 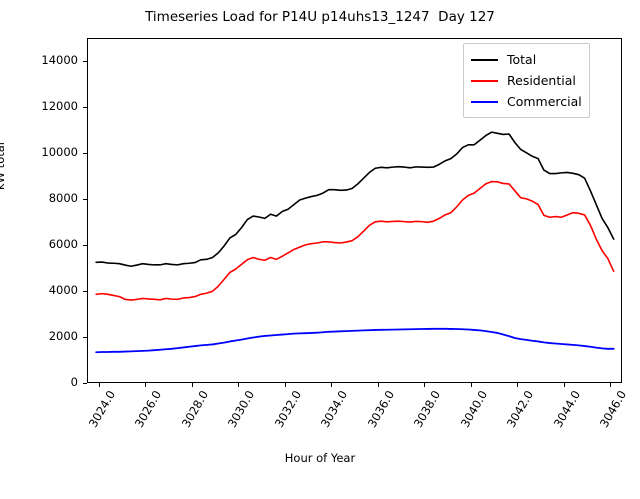 I want to click on legend-label: Total, so click(x=522, y=59).